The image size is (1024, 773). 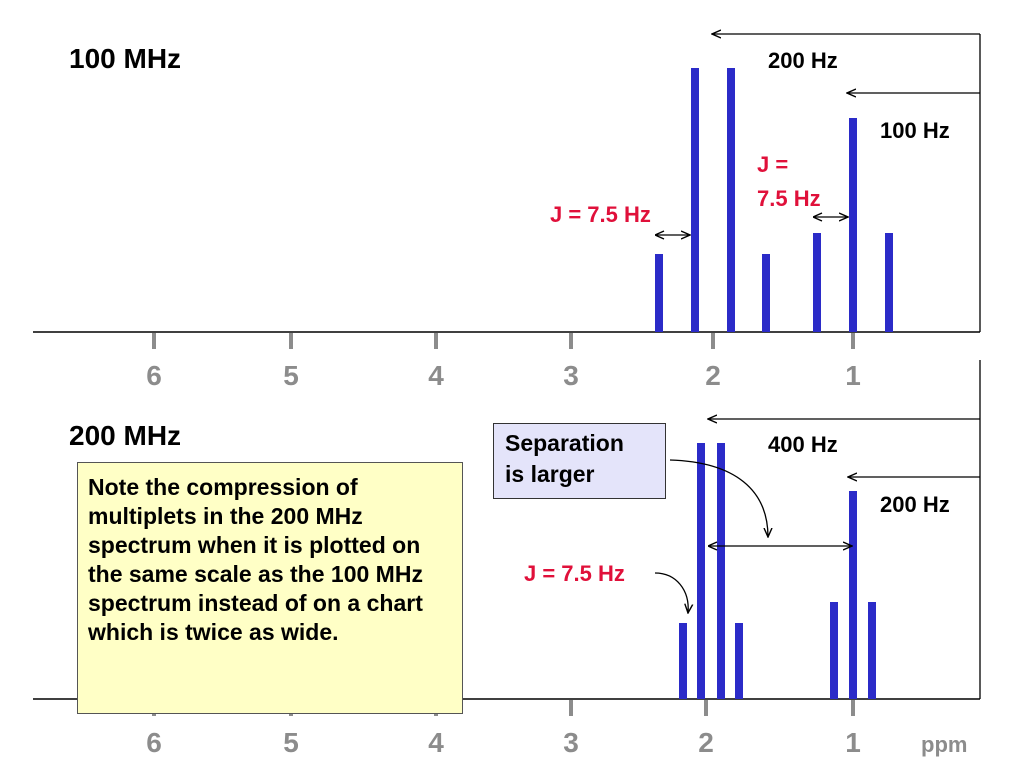 What do you see at coordinates (291, 742) in the screenshot?
I see `bottom-tick-label-5: 5` at bounding box center [291, 742].